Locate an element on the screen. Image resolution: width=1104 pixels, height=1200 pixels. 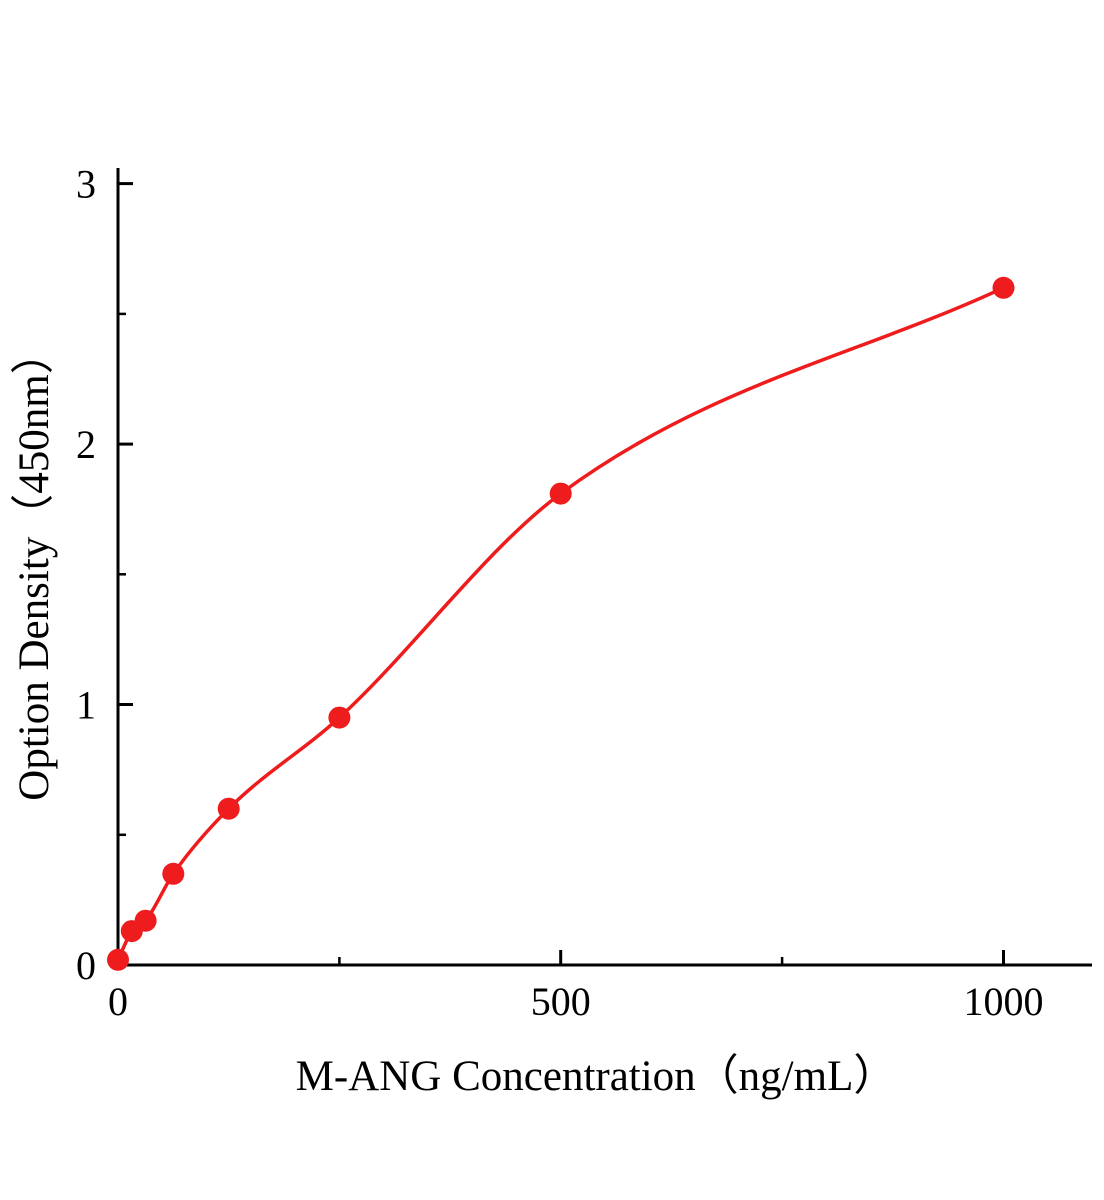
y-tick-label: 0 is located at coordinates (86, 965).